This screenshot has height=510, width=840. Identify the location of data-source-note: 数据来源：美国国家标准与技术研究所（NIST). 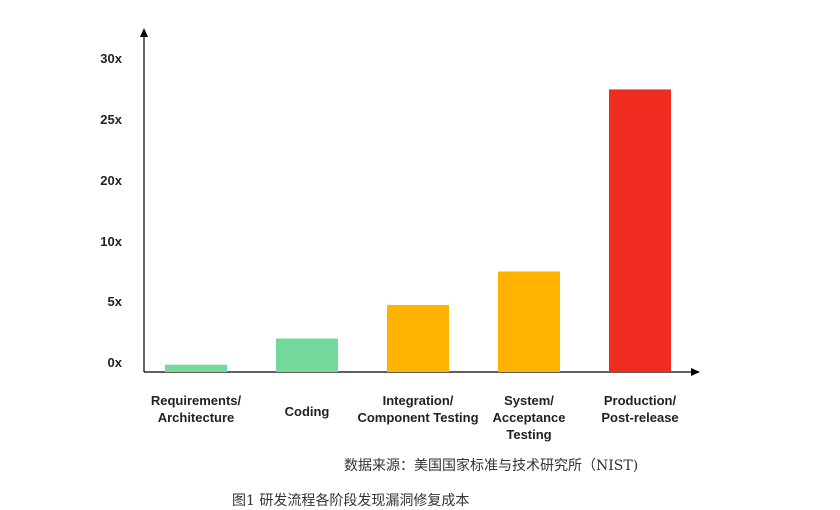
(491, 466).